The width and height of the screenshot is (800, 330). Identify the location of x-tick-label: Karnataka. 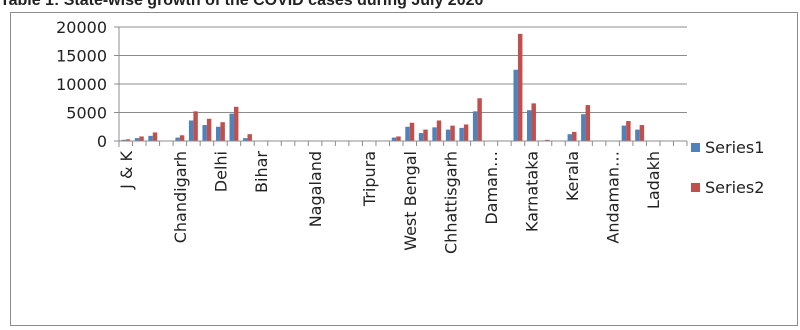
(532, 191).